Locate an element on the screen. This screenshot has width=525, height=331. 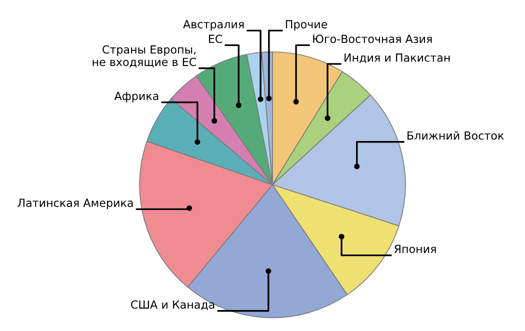
slice-label: Япония is located at coordinates (415, 249).